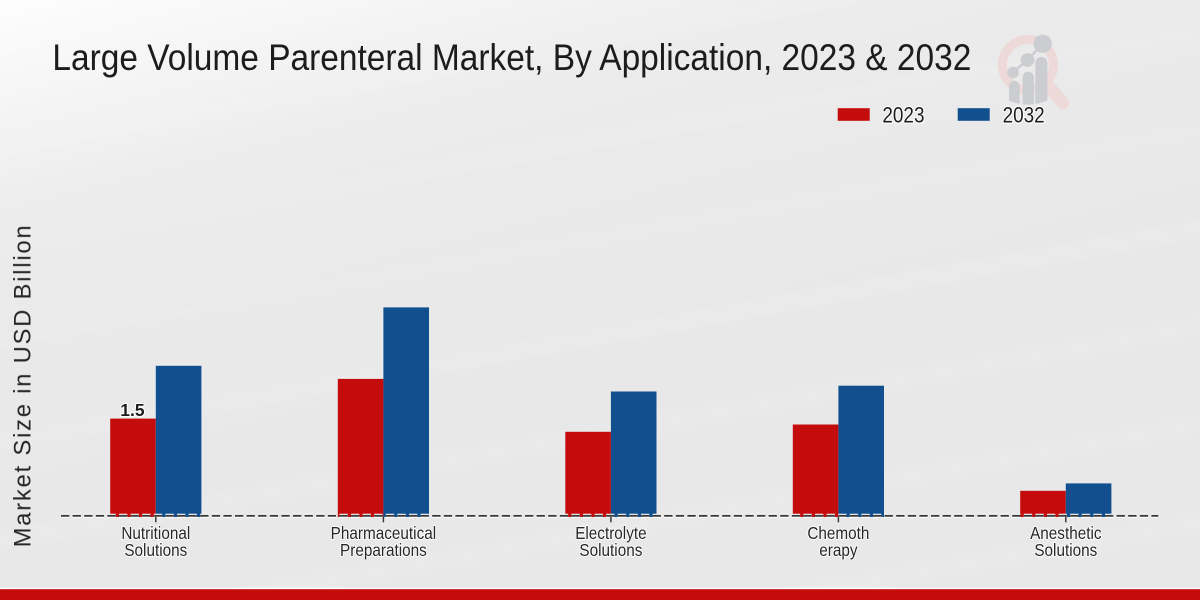 The image size is (1200, 600). Describe the element at coordinates (155, 533) in the screenshot. I see `svg-text: Nutritional` at that location.